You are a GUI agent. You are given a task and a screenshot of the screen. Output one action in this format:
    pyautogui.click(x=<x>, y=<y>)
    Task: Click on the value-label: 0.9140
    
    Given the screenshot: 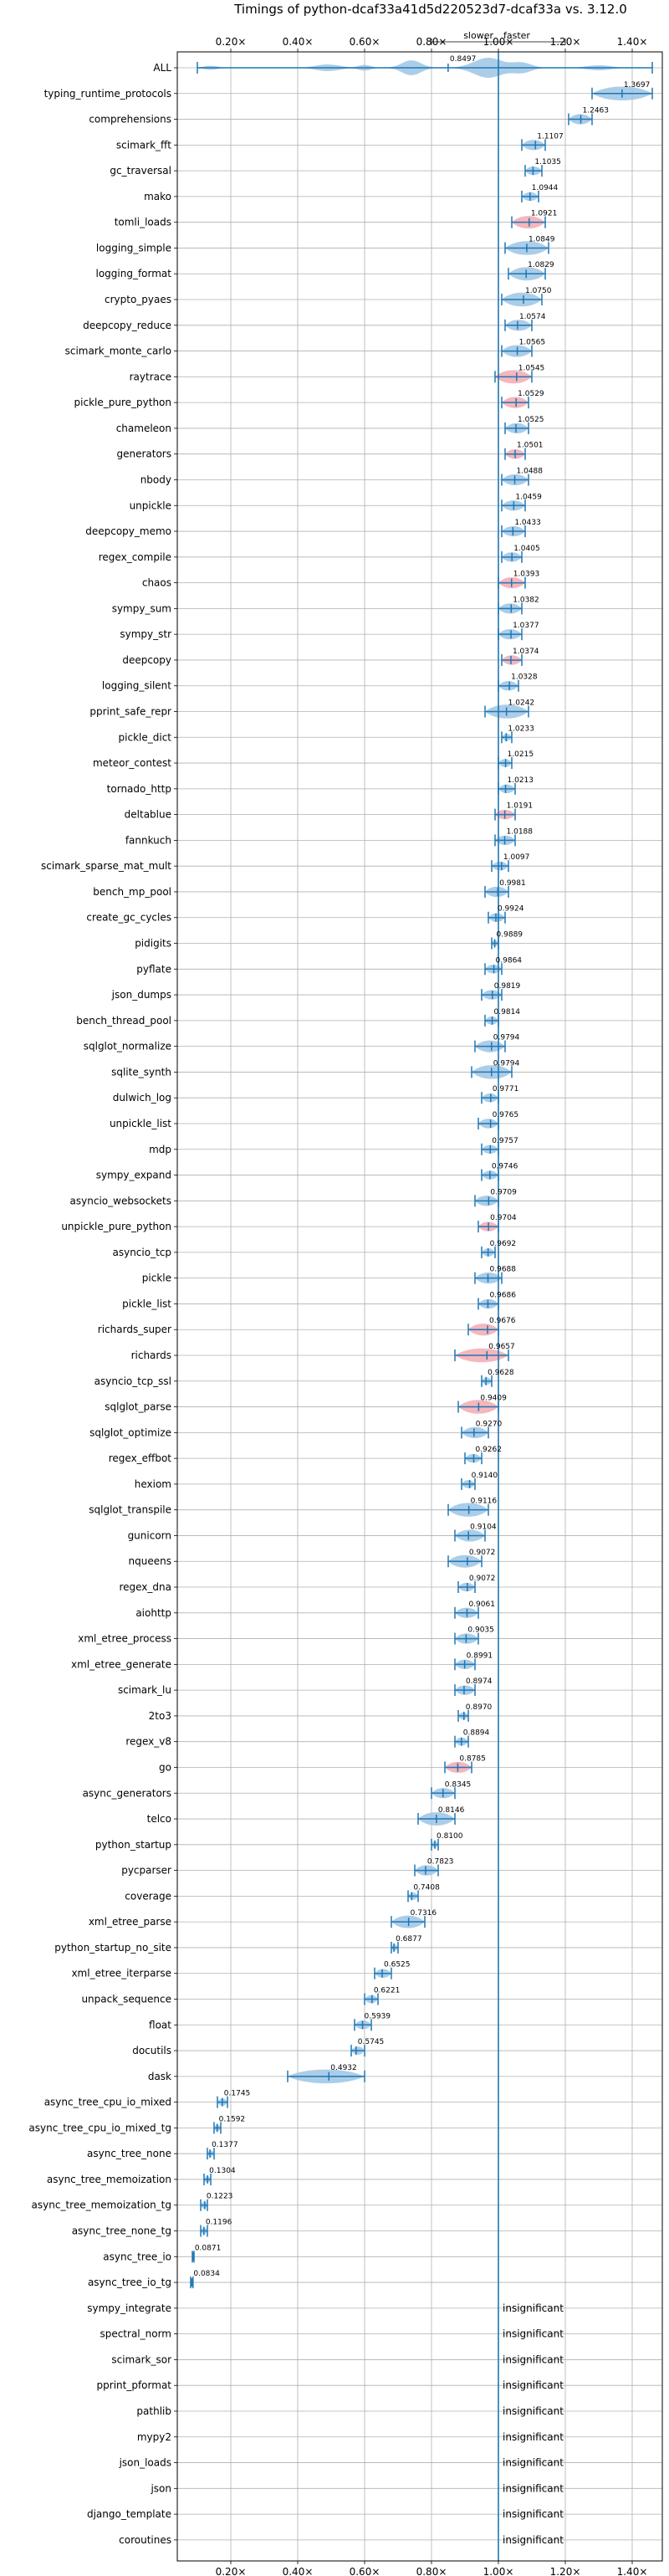 What is the action you would take?
    pyautogui.click(x=485, y=1476)
    